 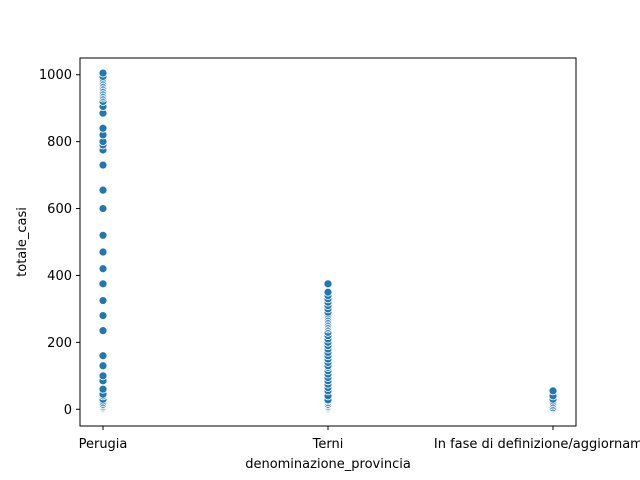 What do you see at coordinates (68, 410) in the screenshot?
I see `y-tick-label: 0` at bounding box center [68, 410].